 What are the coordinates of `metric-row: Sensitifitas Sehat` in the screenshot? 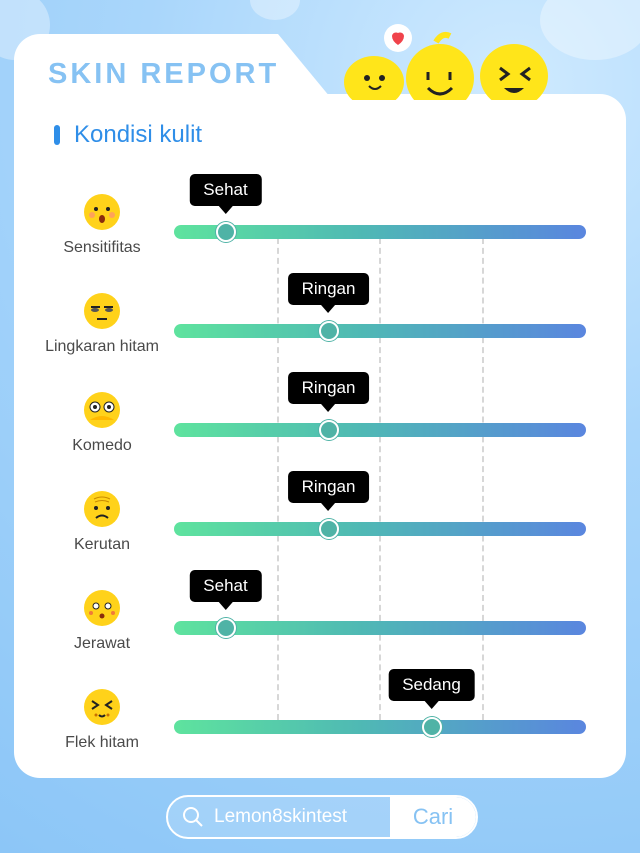 It's located at (320, 225).